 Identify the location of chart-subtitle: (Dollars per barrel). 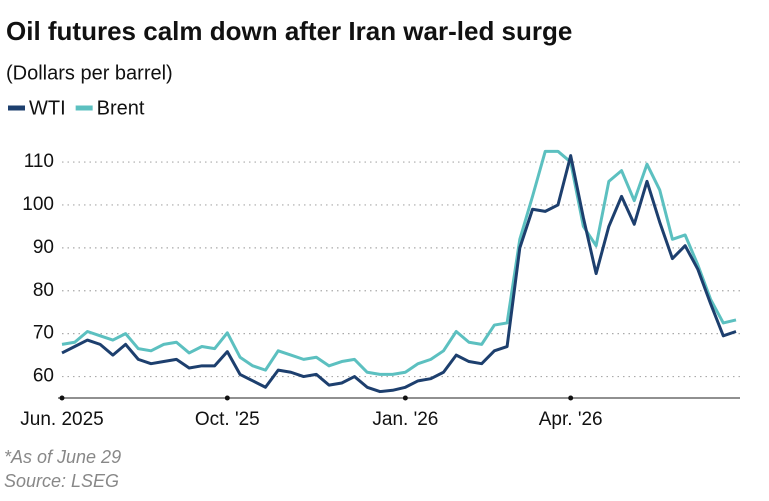
(89, 73).